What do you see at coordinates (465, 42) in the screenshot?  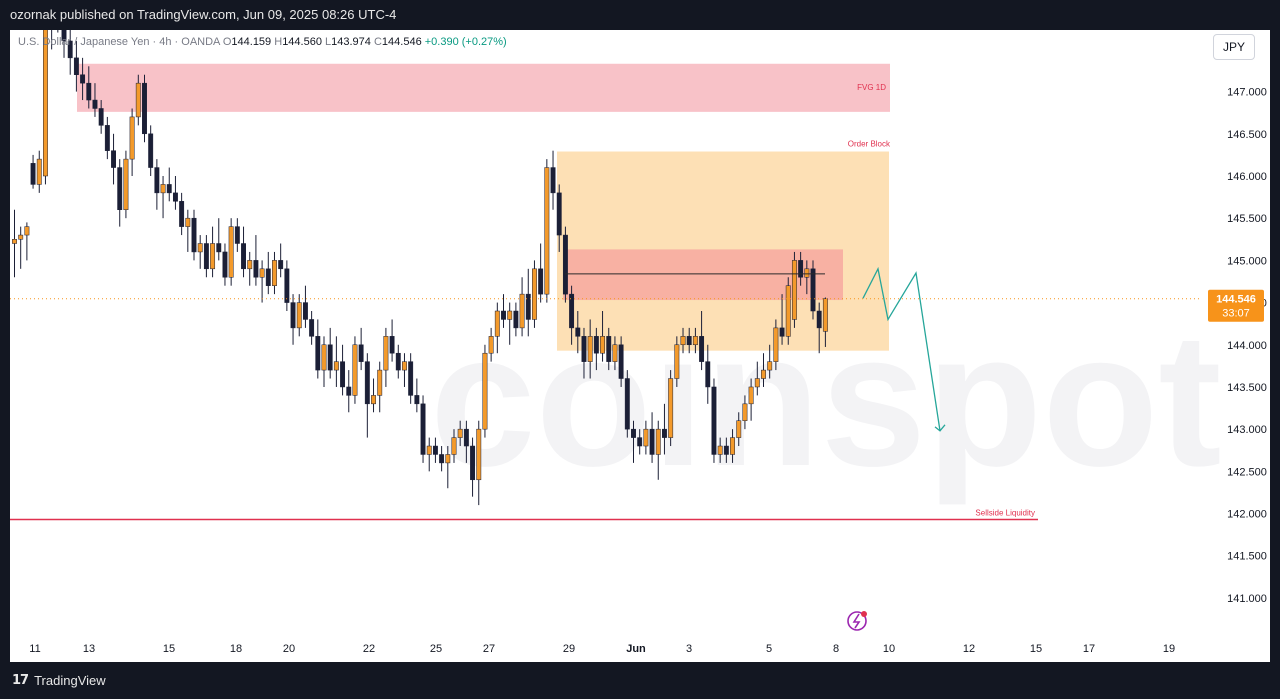 I see `change-value: +0.390 (+0.27%)` at bounding box center [465, 42].